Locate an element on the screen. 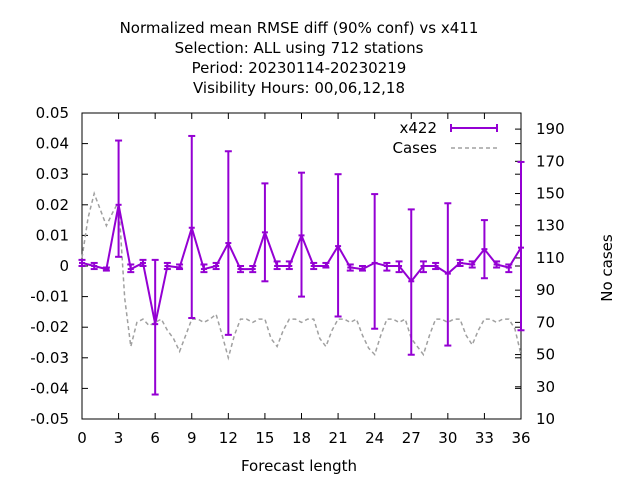  y2-tick-label: 50 is located at coordinates (545, 355).